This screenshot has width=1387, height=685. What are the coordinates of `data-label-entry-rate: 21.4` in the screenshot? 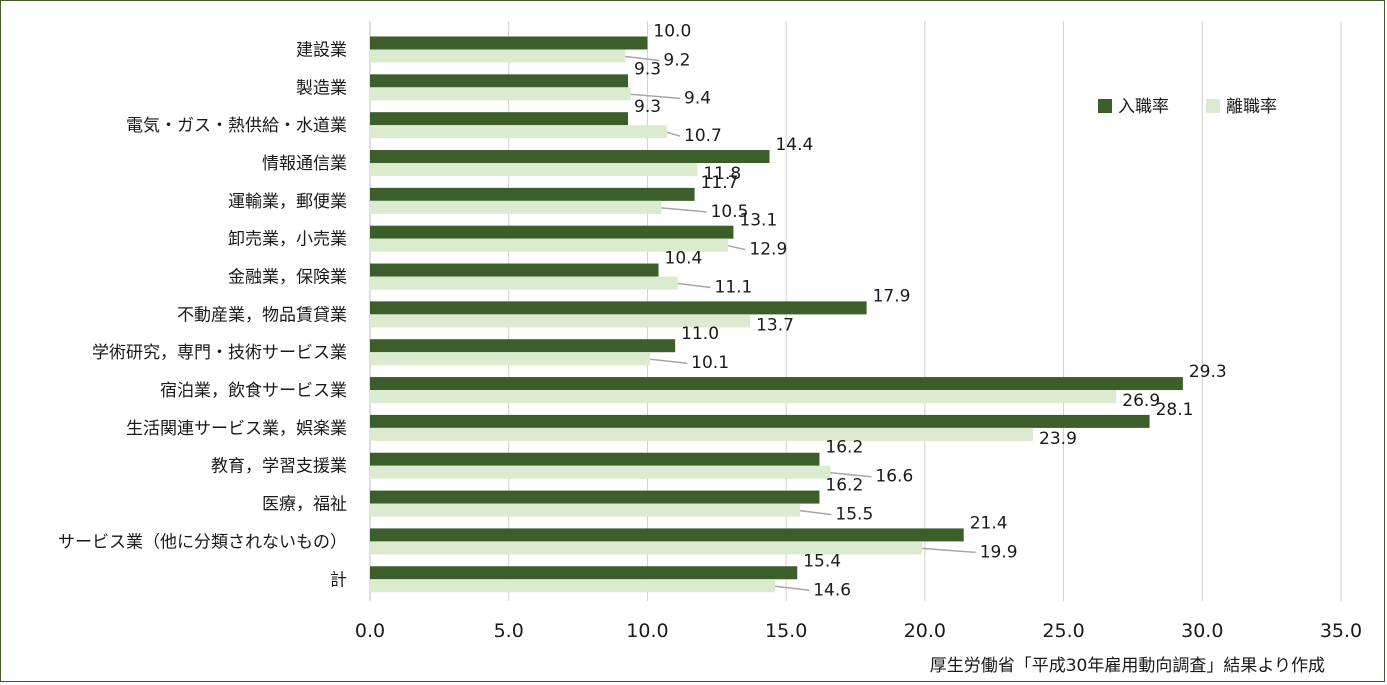 It's located at (989, 523).